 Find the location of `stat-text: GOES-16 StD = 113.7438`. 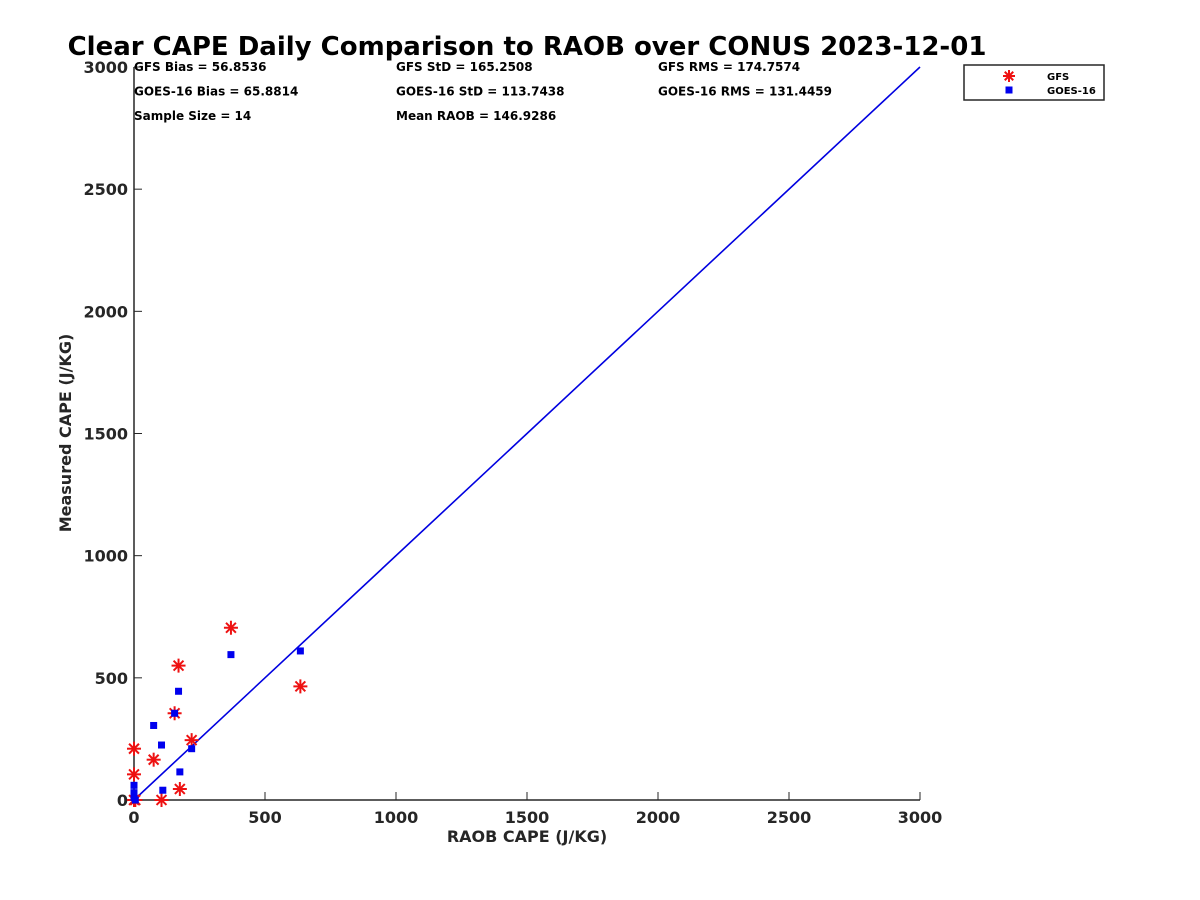

stat-text: GOES-16 StD = 113.7438 is located at coordinates (480, 92).